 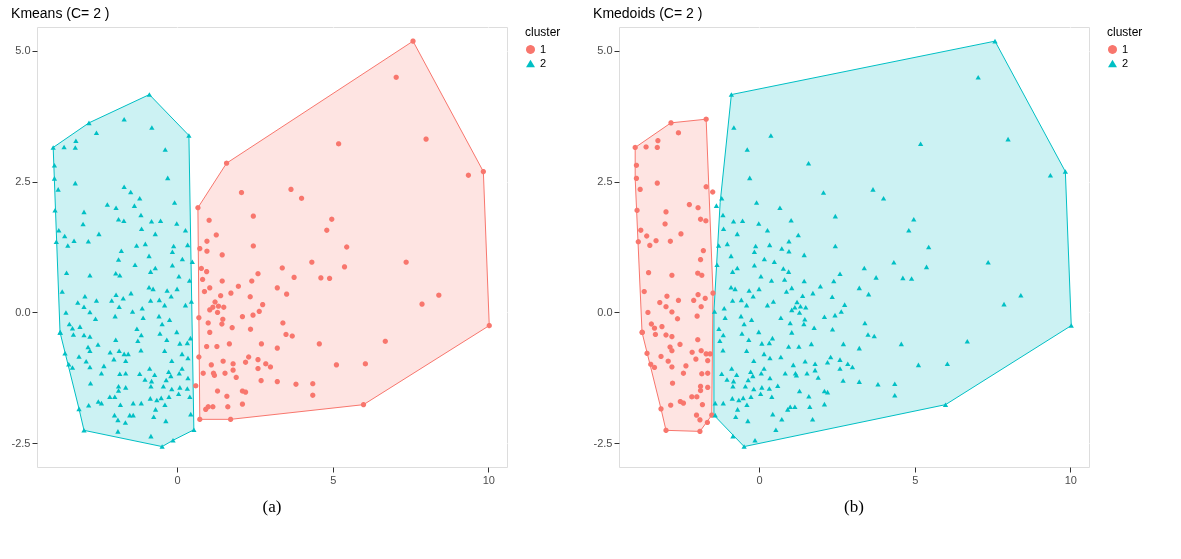 What do you see at coordinates (648, 13) in the screenshot?
I see `chart-title: Kmedoids (C= 2 )` at bounding box center [648, 13].